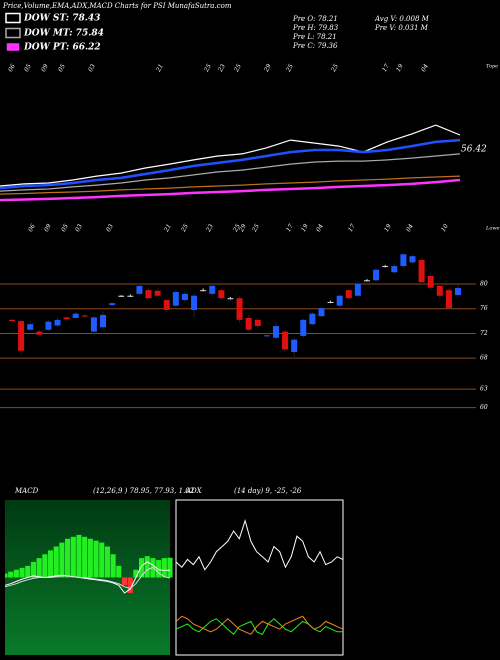 This screenshot has height=660, width=500. I want to click on x-tick-label: 09, so click(45, 68).